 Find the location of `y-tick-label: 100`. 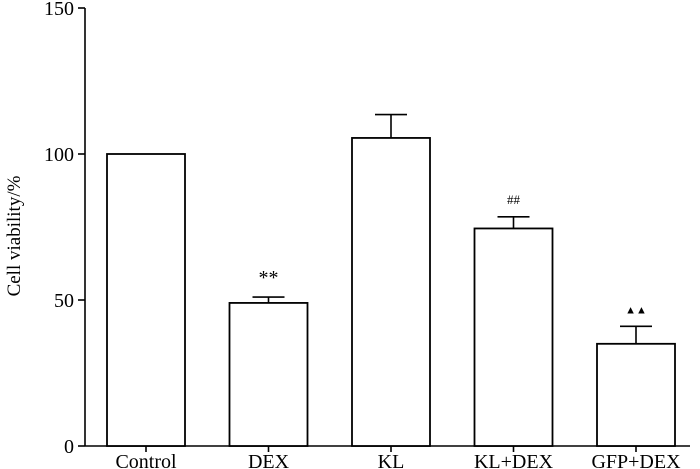

y-tick-label: 100 is located at coordinates (59, 155).